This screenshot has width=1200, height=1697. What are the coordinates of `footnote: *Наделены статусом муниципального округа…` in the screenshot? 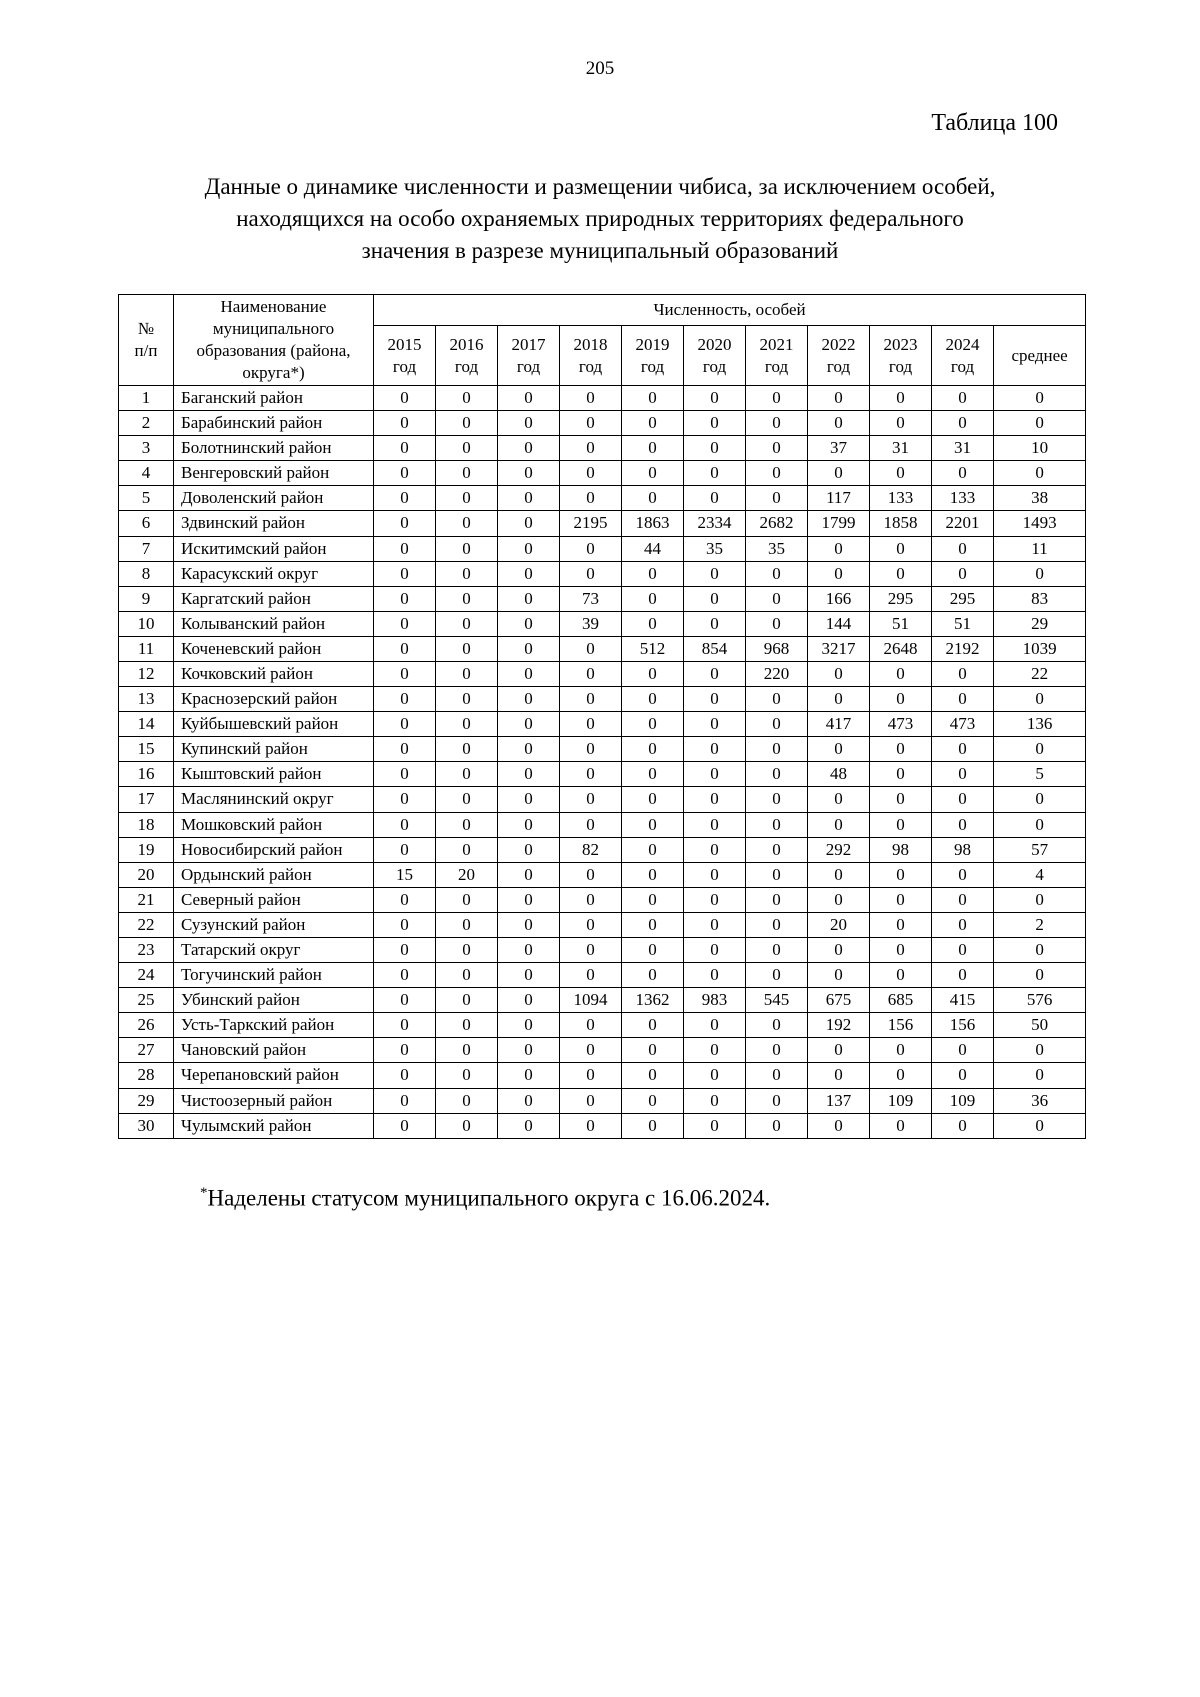 It's located at (700, 1198).